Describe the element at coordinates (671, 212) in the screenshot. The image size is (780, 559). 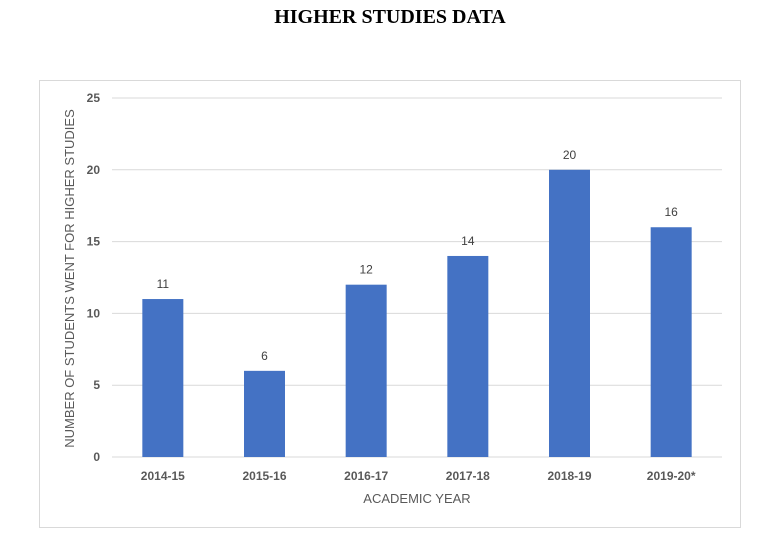
I see `data-label: 16` at that location.